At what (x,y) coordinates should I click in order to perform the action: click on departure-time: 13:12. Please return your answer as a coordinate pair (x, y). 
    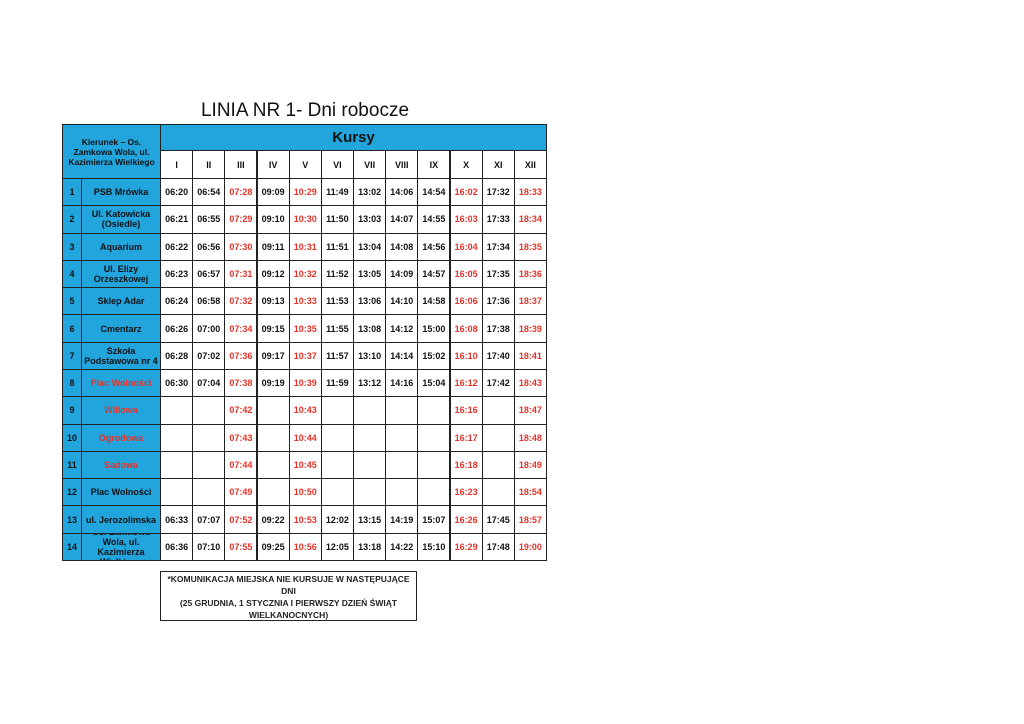
    Looking at the image, I should click on (370, 383).